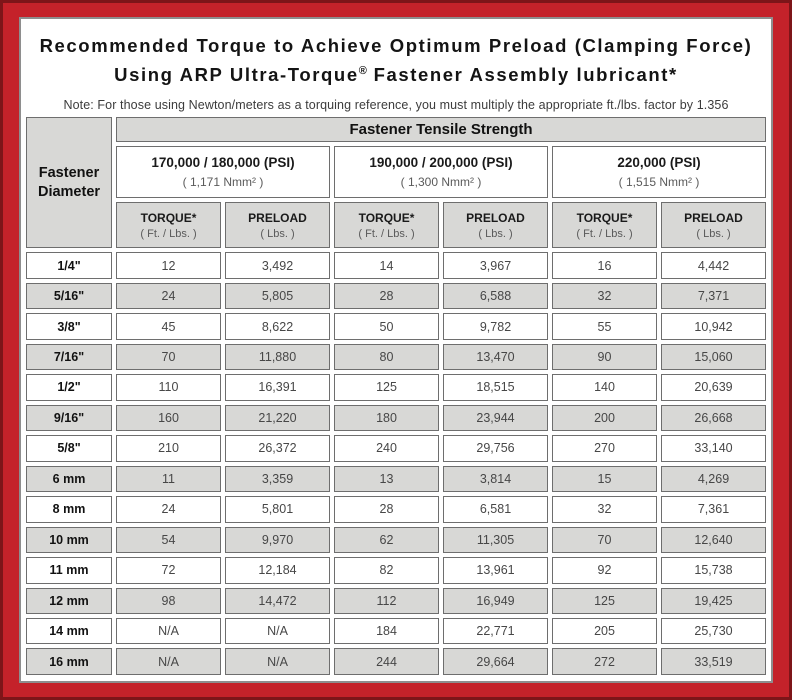  I want to click on fastener-diameter-cell: 6 mm, so click(69, 479).